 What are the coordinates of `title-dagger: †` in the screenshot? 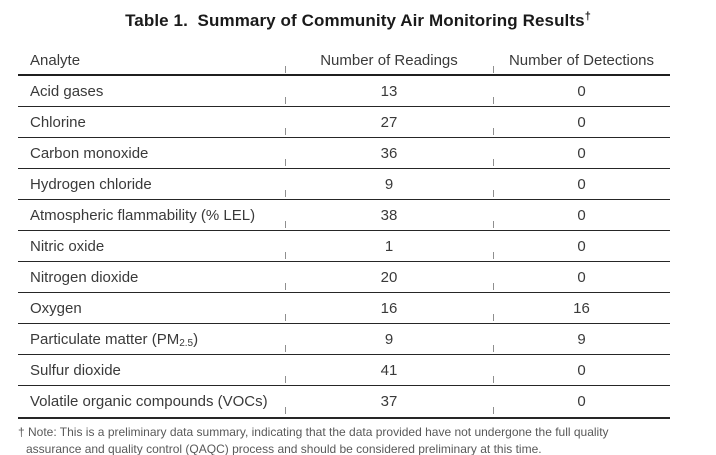 It's located at (587, 16).